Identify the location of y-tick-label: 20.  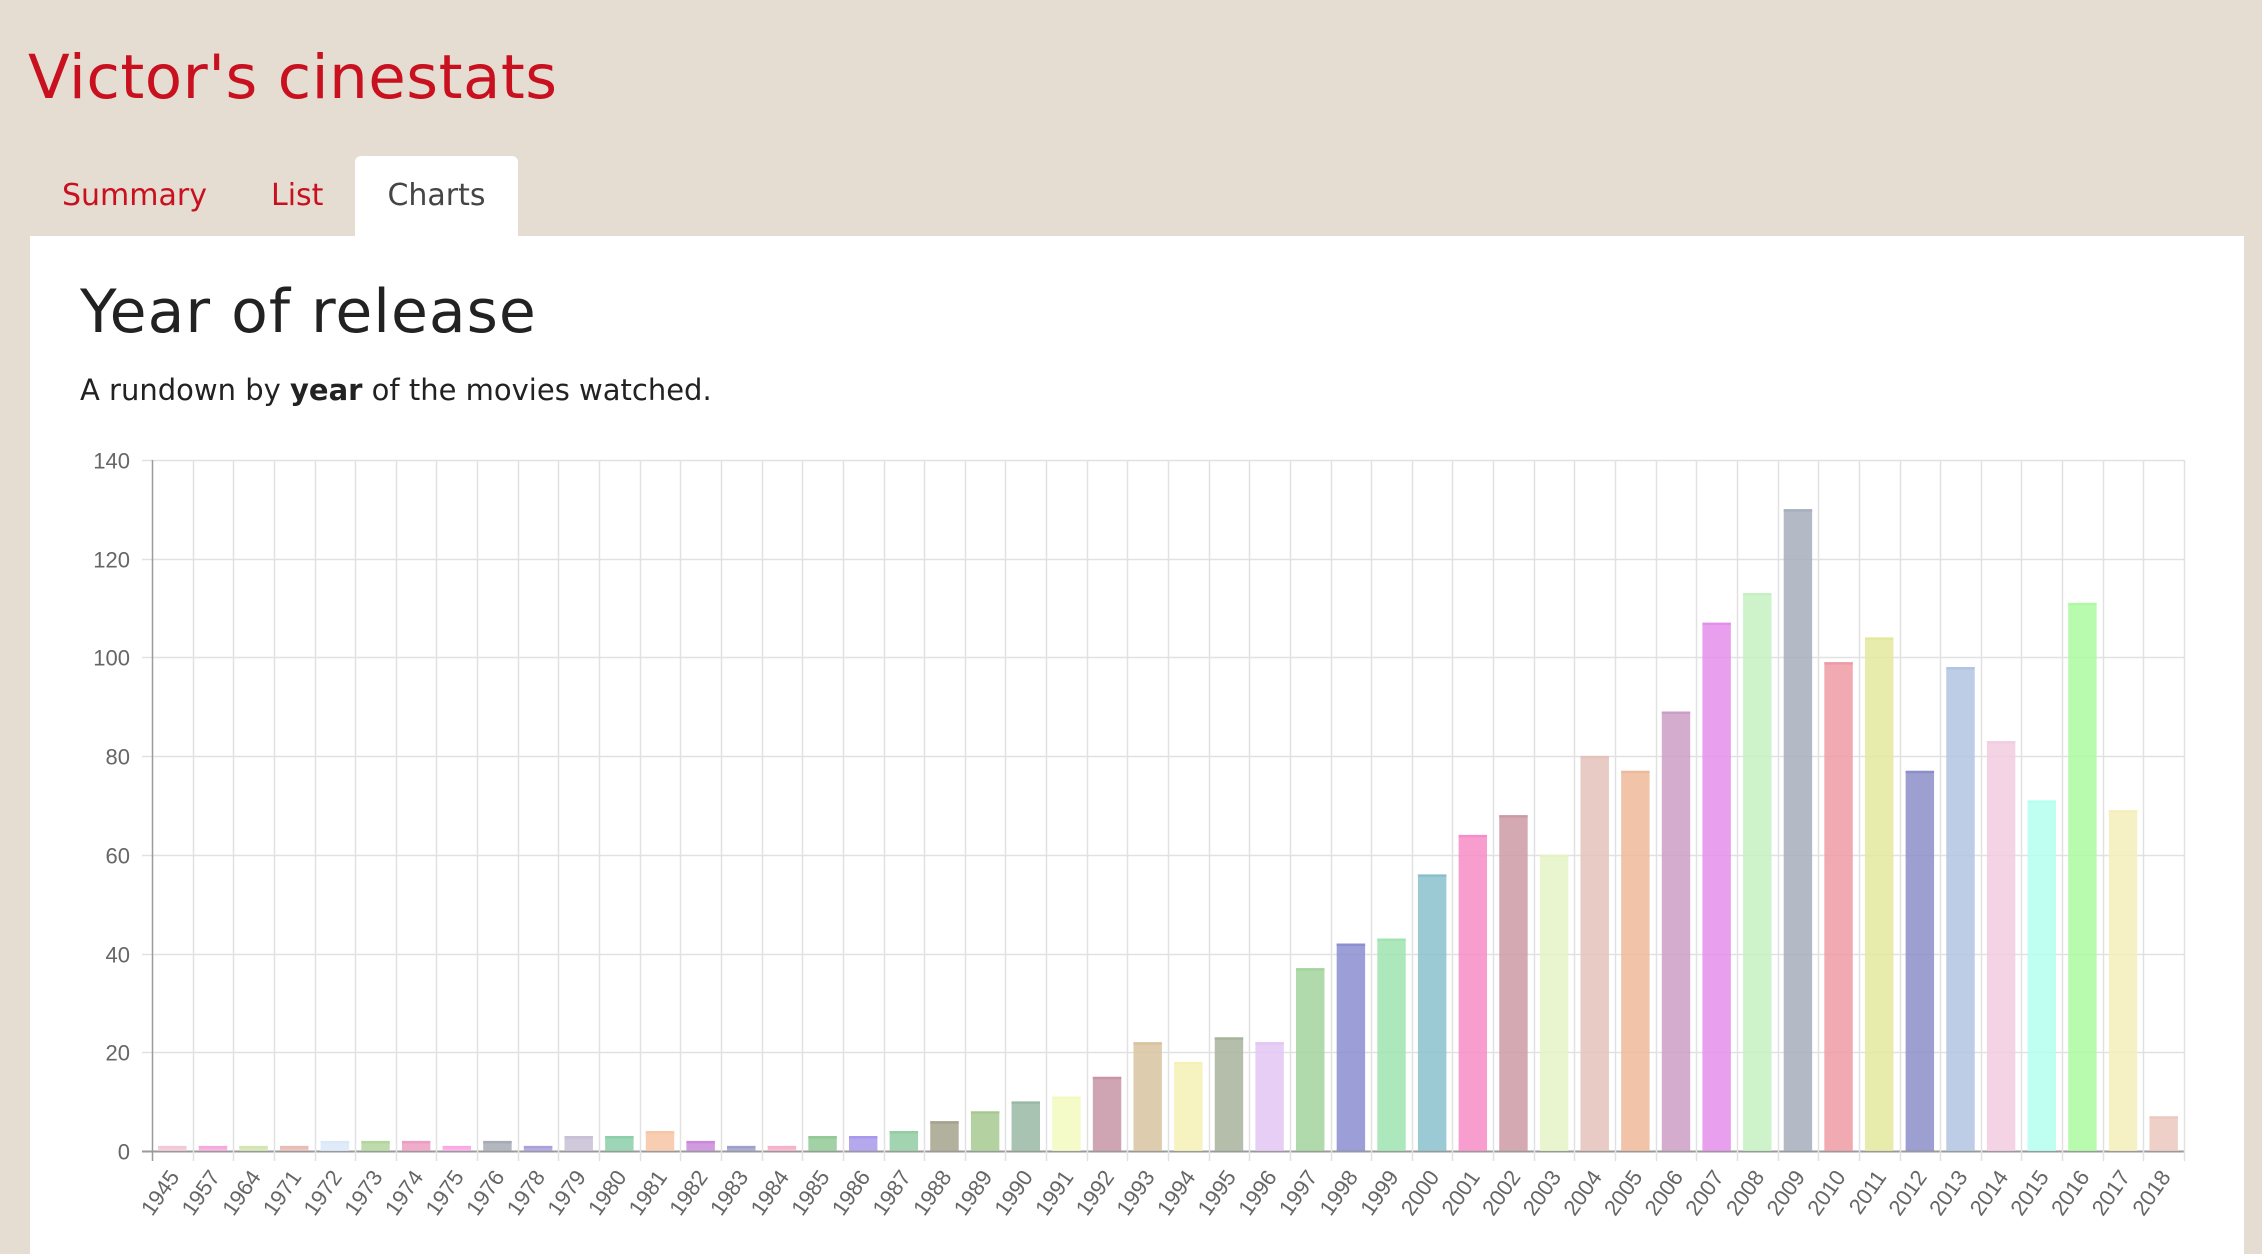
(118, 1053).